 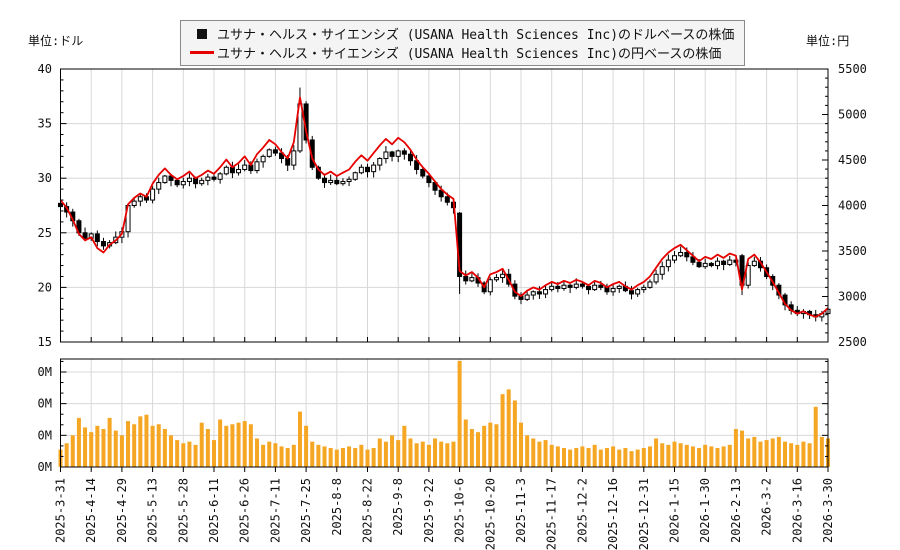 What do you see at coordinates (521, 510) in the screenshot?
I see `x-axis-tick-label: 2025-11-3` at bounding box center [521, 510].